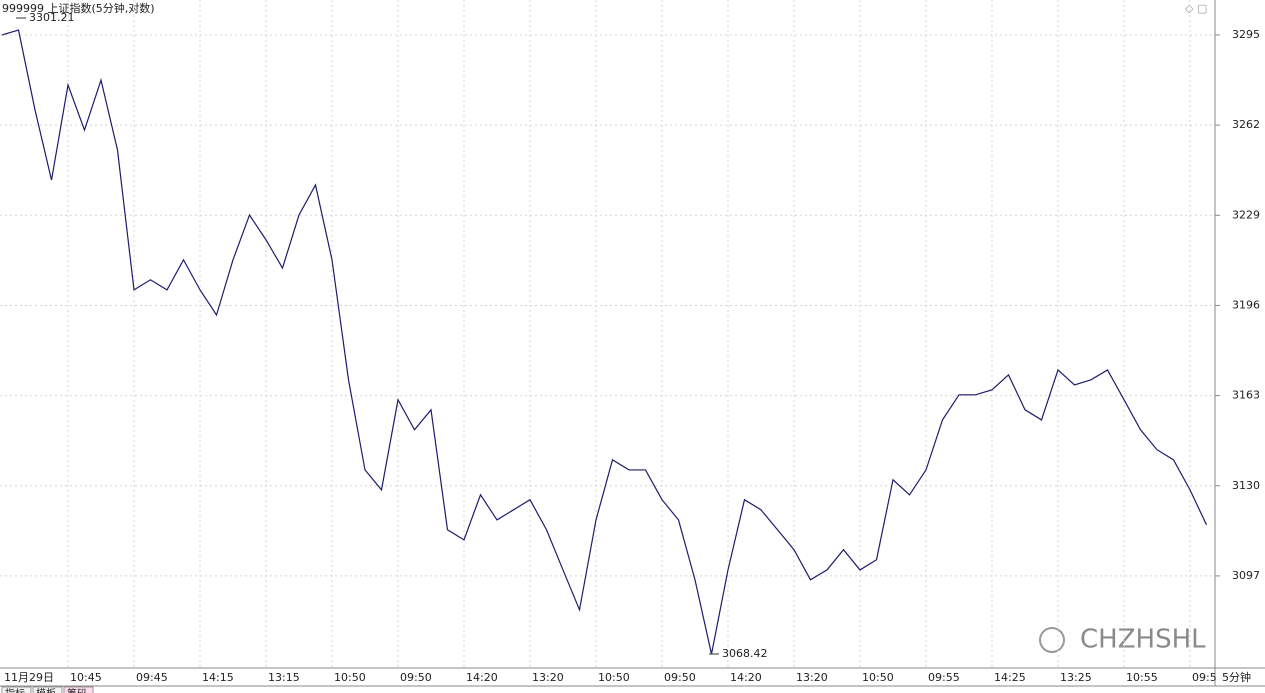 The width and height of the screenshot is (1265, 693). I want to click on x-tick-label: 10:45, so click(86, 677).